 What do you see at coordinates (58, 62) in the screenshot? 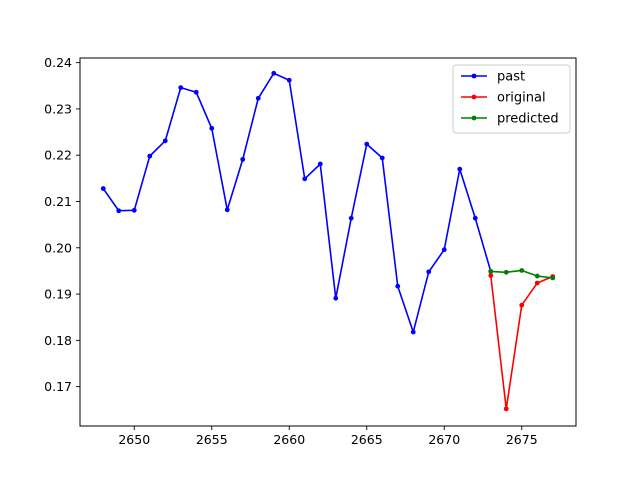
I see `y-tick-label: 0.24` at bounding box center [58, 62].